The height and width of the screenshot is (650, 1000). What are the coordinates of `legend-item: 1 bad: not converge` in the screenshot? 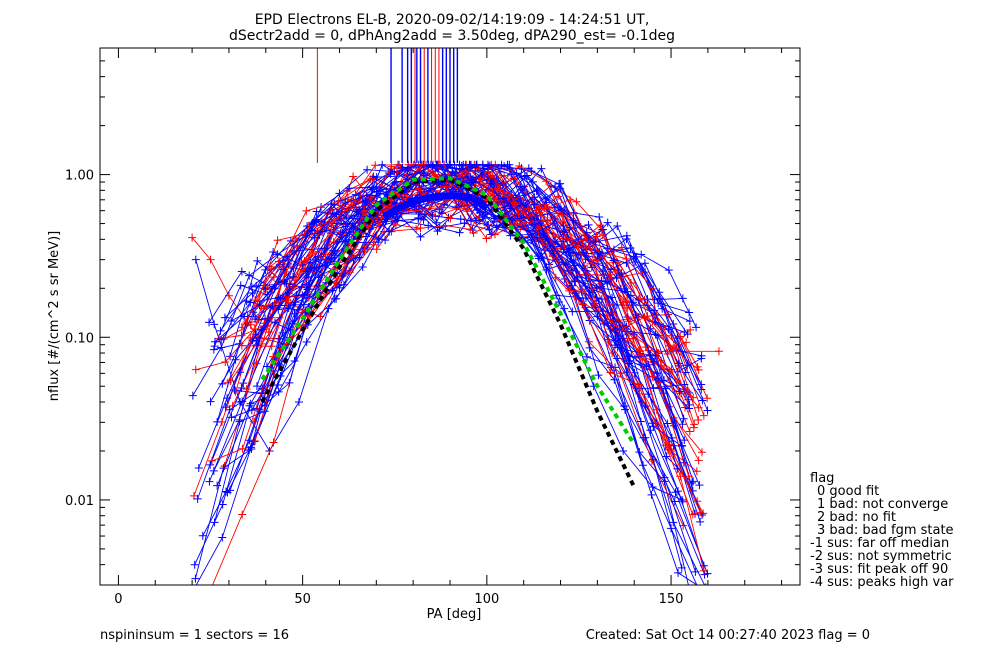 It's located at (882, 504).